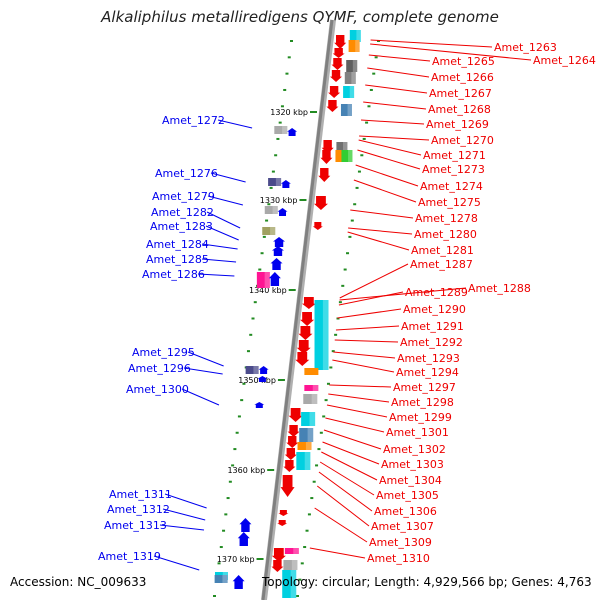  Describe the element at coordinates (462, 77) in the screenshot. I see `gene-label-right: Amet_1266` at that location.